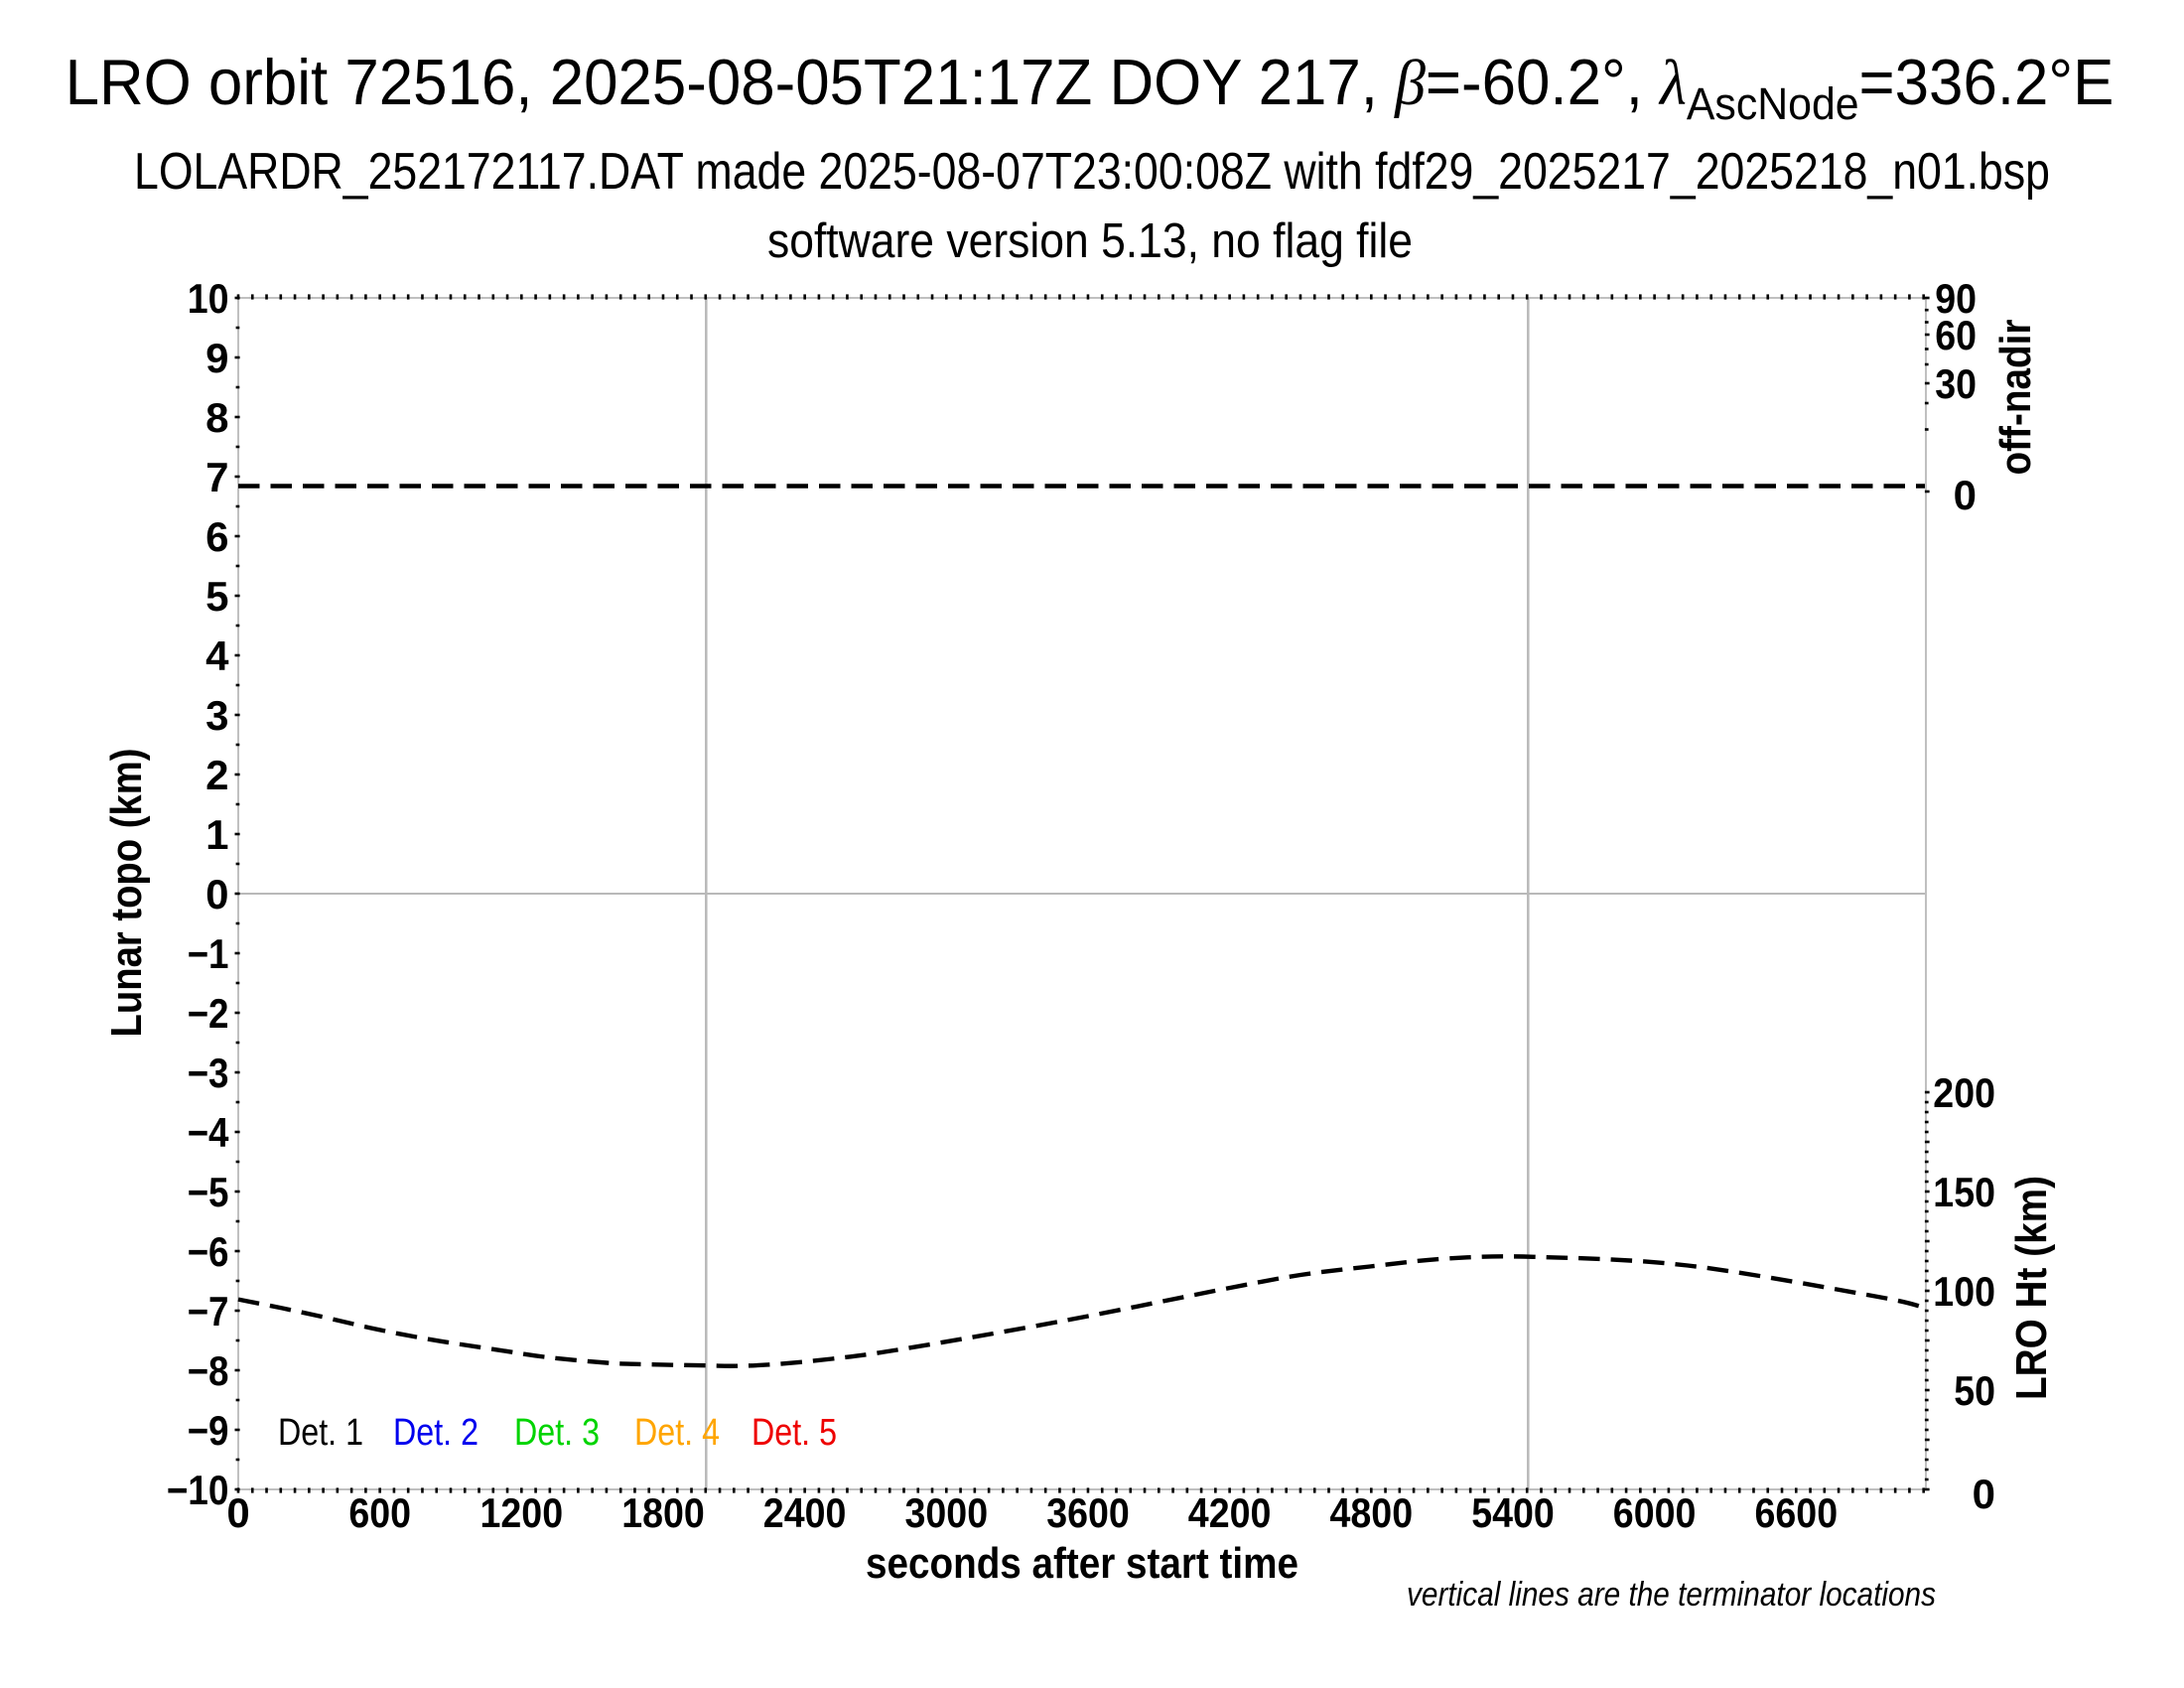  I want to click on svg-text: 2400, so click(805, 1512).